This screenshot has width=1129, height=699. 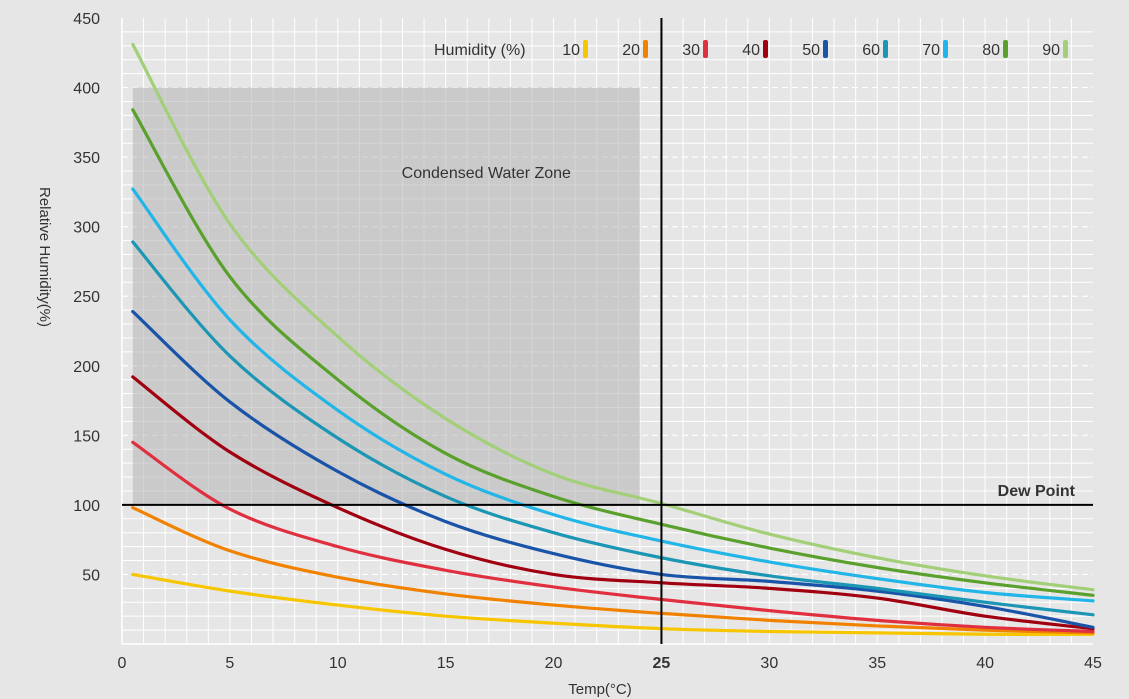 What do you see at coordinates (1093, 663) in the screenshot?
I see `x-tick-label: 45` at bounding box center [1093, 663].